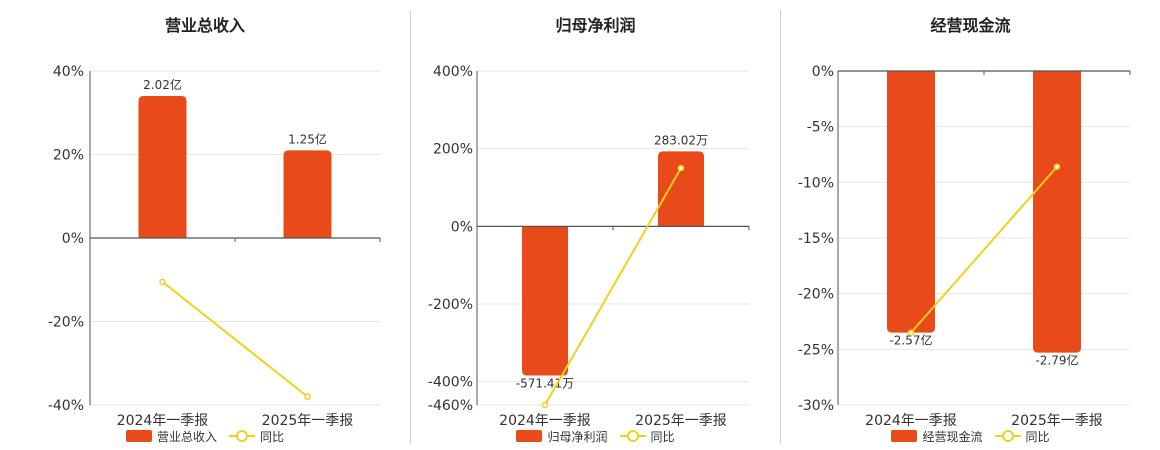 The width and height of the screenshot is (1160, 450). Describe the element at coordinates (1056, 360) in the screenshot. I see `bar-value-label: -2.79亿` at that location.